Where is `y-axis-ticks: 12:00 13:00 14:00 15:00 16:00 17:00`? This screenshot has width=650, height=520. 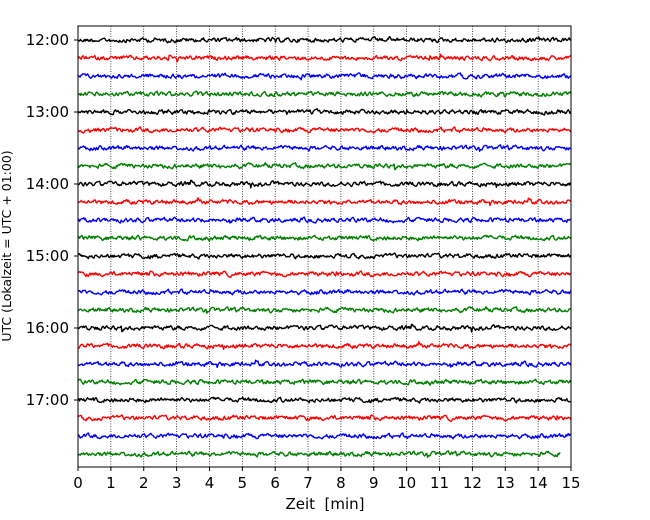
y-axis-ticks: 12:00 13:00 14:00 15:00 16:00 17:00 is located at coordinates (52, 220).